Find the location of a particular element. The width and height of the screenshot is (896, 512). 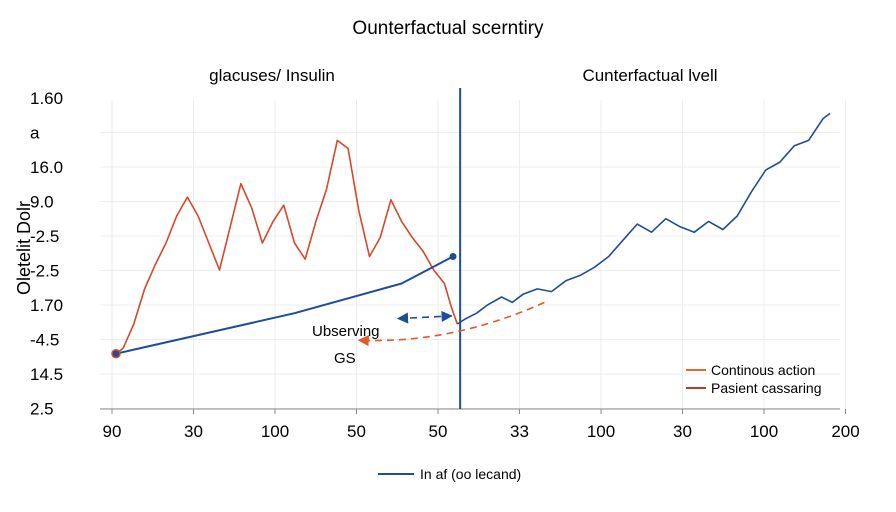

y-tick-label: 9.0 is located at coordinates (42, 202).